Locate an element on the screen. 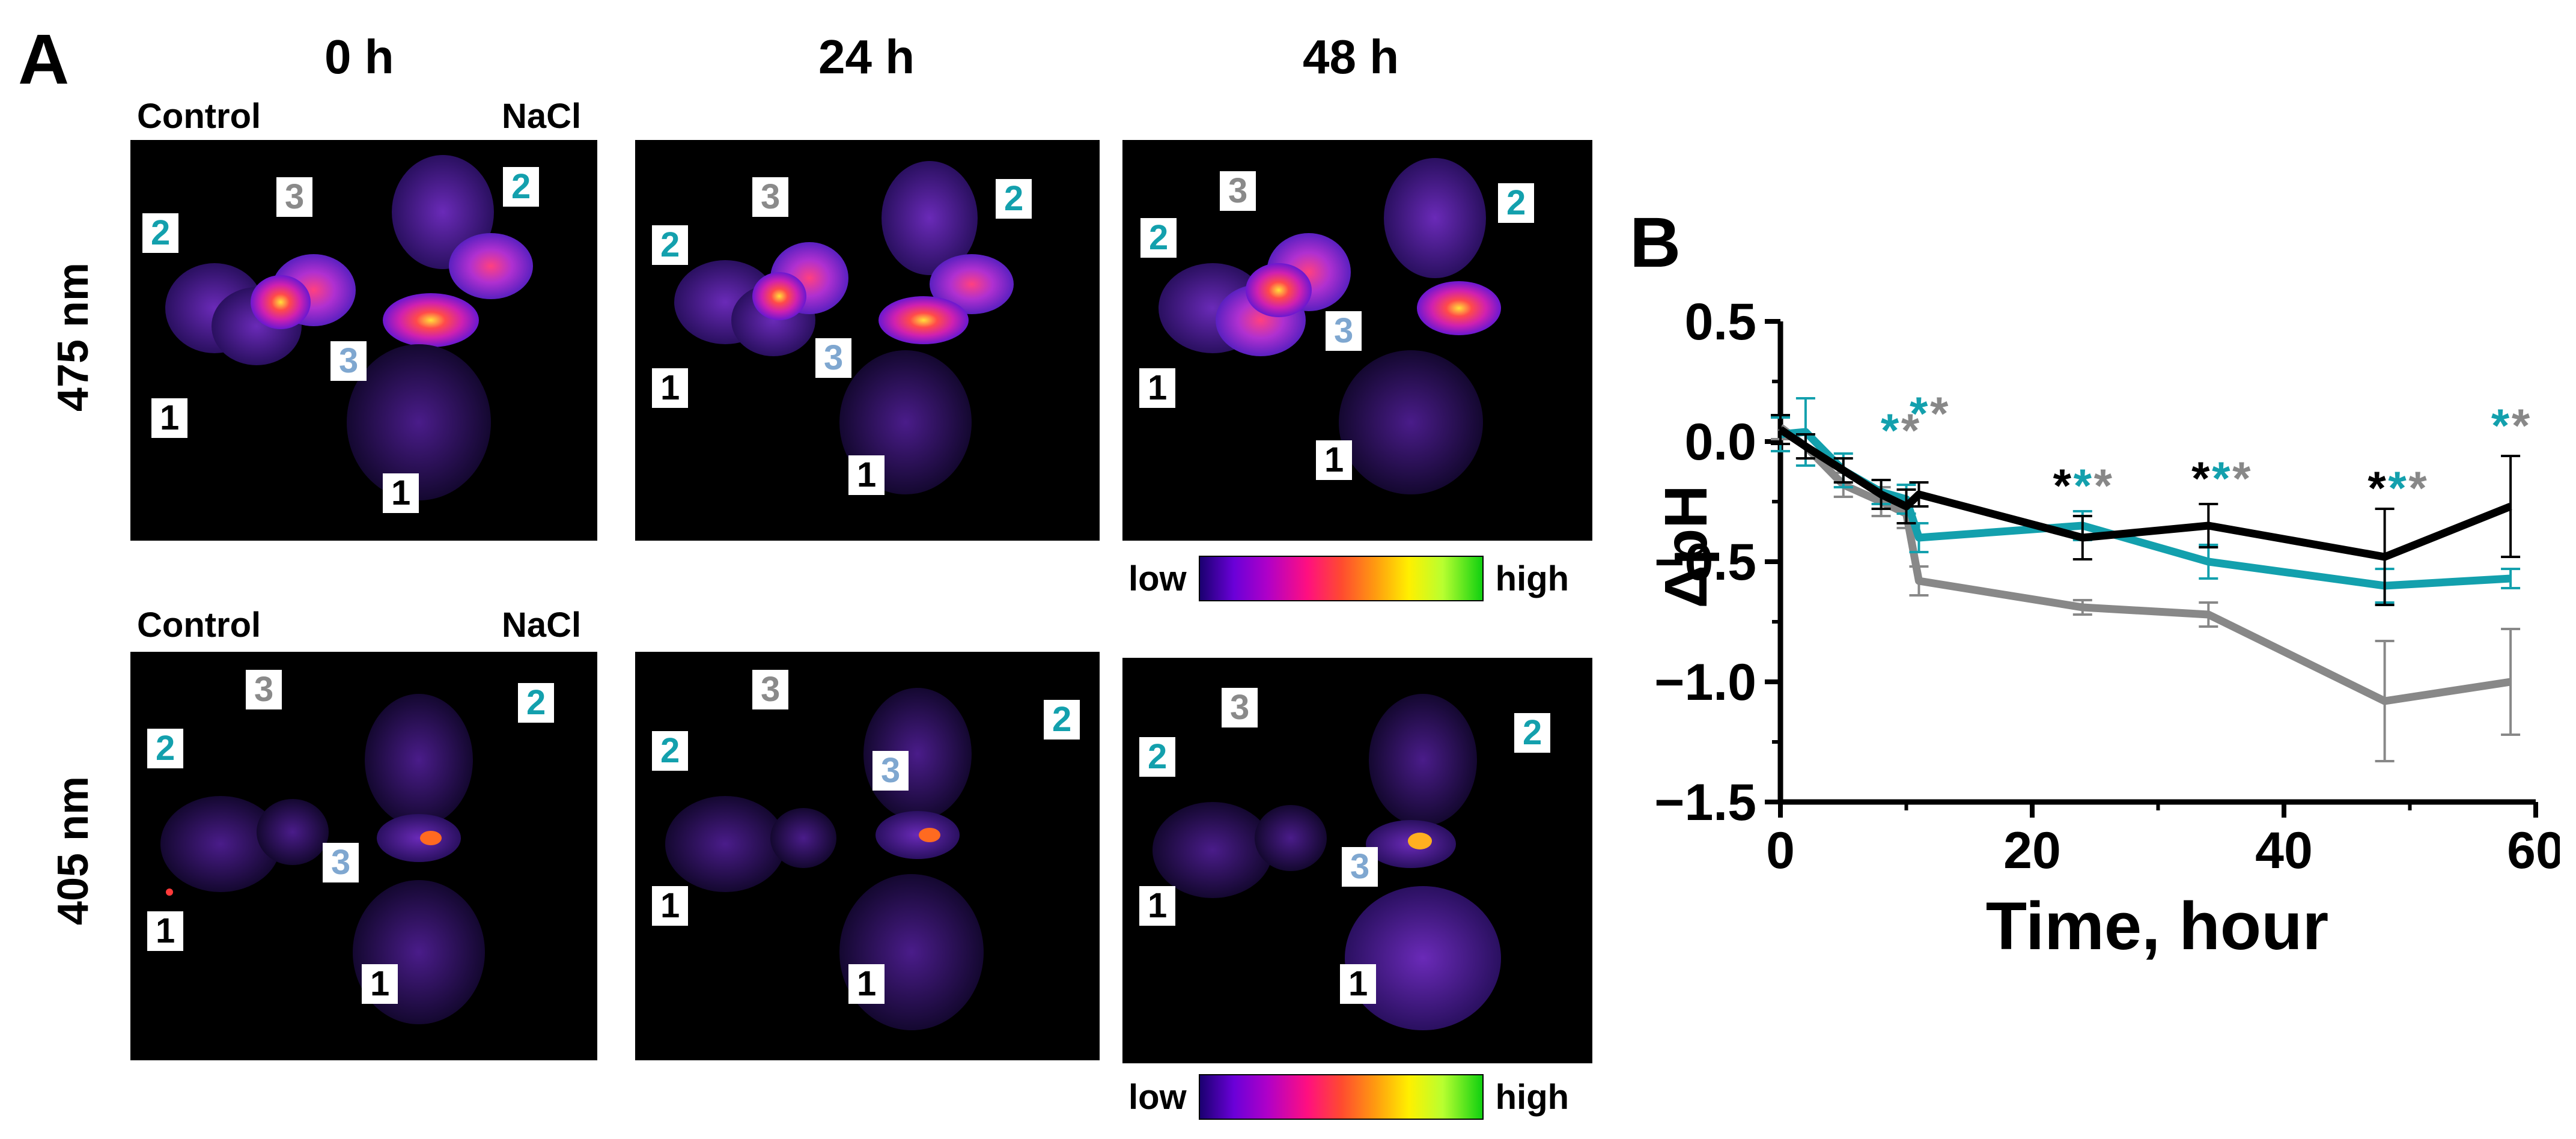  nacl-label-bottom: NaCl is located at coordinates (542, 625).